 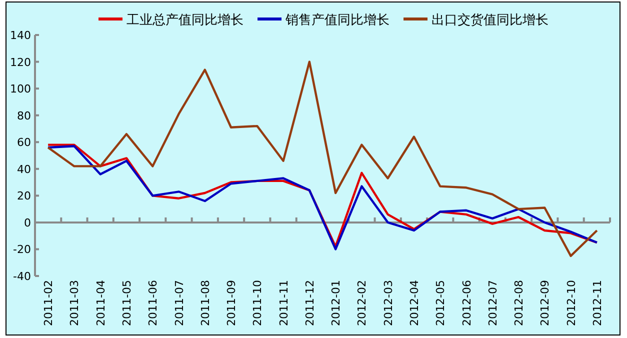 I want to click on y-tick-label: 100, so click(x=20, y=89).